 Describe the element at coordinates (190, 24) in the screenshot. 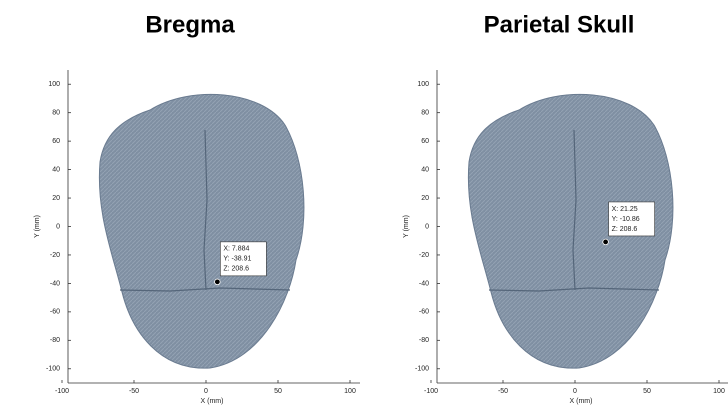

I see `chart-title: Bregma` at that location.